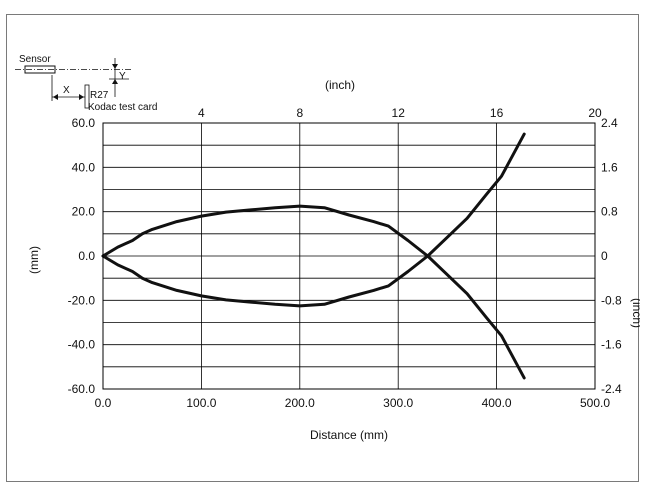  What do you see at coordinates (55, 97) in the screenshot?
I see `x-arrow-left-icon` at bounding box center [55, 97].